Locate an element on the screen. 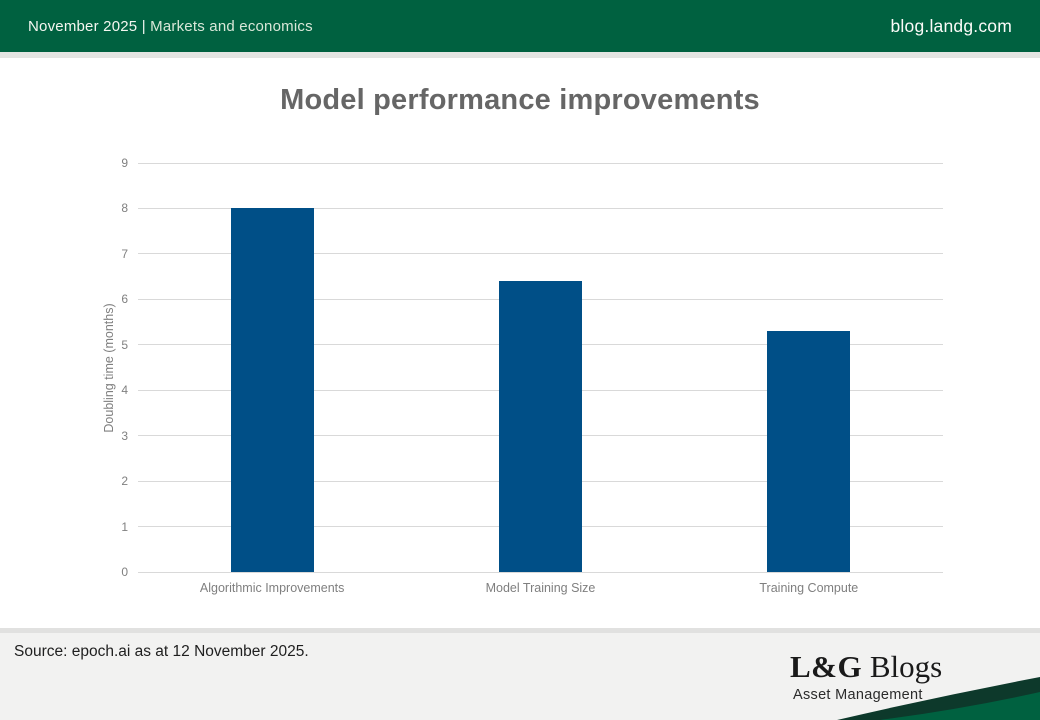 The height and width of the screenshot is (720, 1040). header-edition: November 2025 | Markets and economics is located at coordinates (170, 26).